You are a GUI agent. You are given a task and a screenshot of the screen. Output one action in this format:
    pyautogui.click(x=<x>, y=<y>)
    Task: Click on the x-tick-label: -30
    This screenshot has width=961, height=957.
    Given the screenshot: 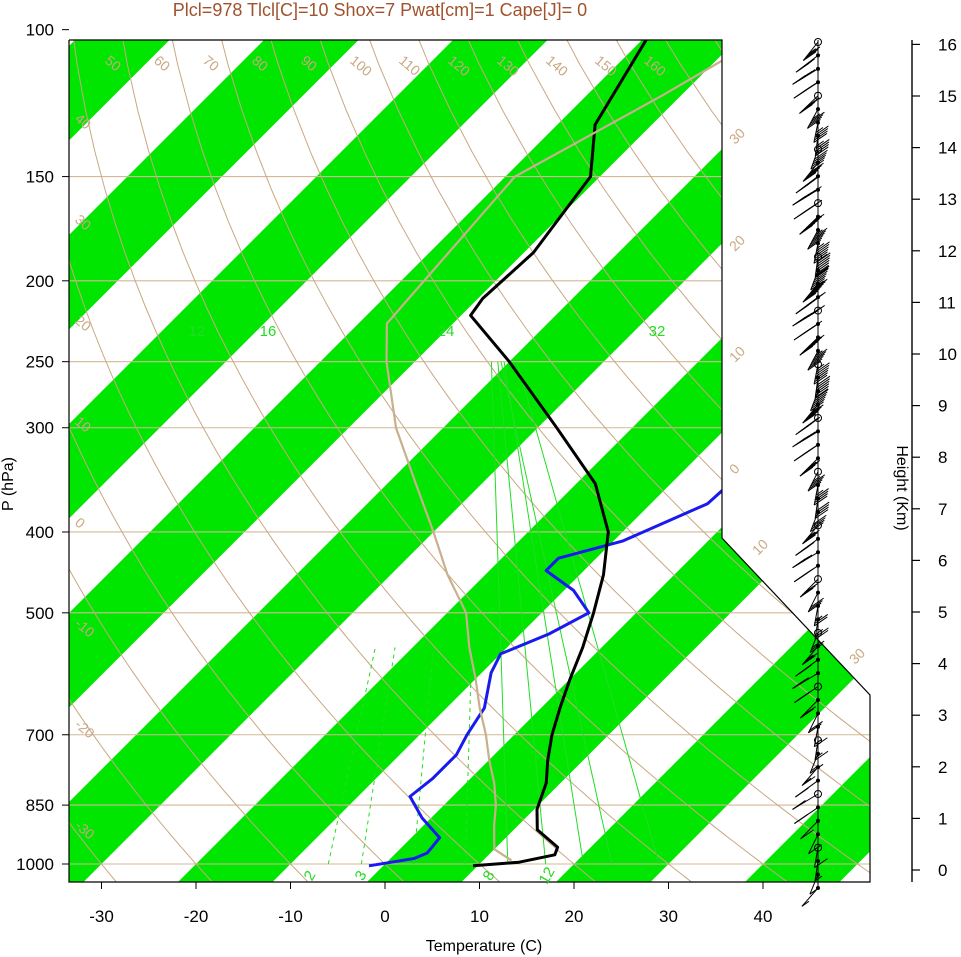 What is the action you would take?
    pyautogui.click(x=101, y=916)
    